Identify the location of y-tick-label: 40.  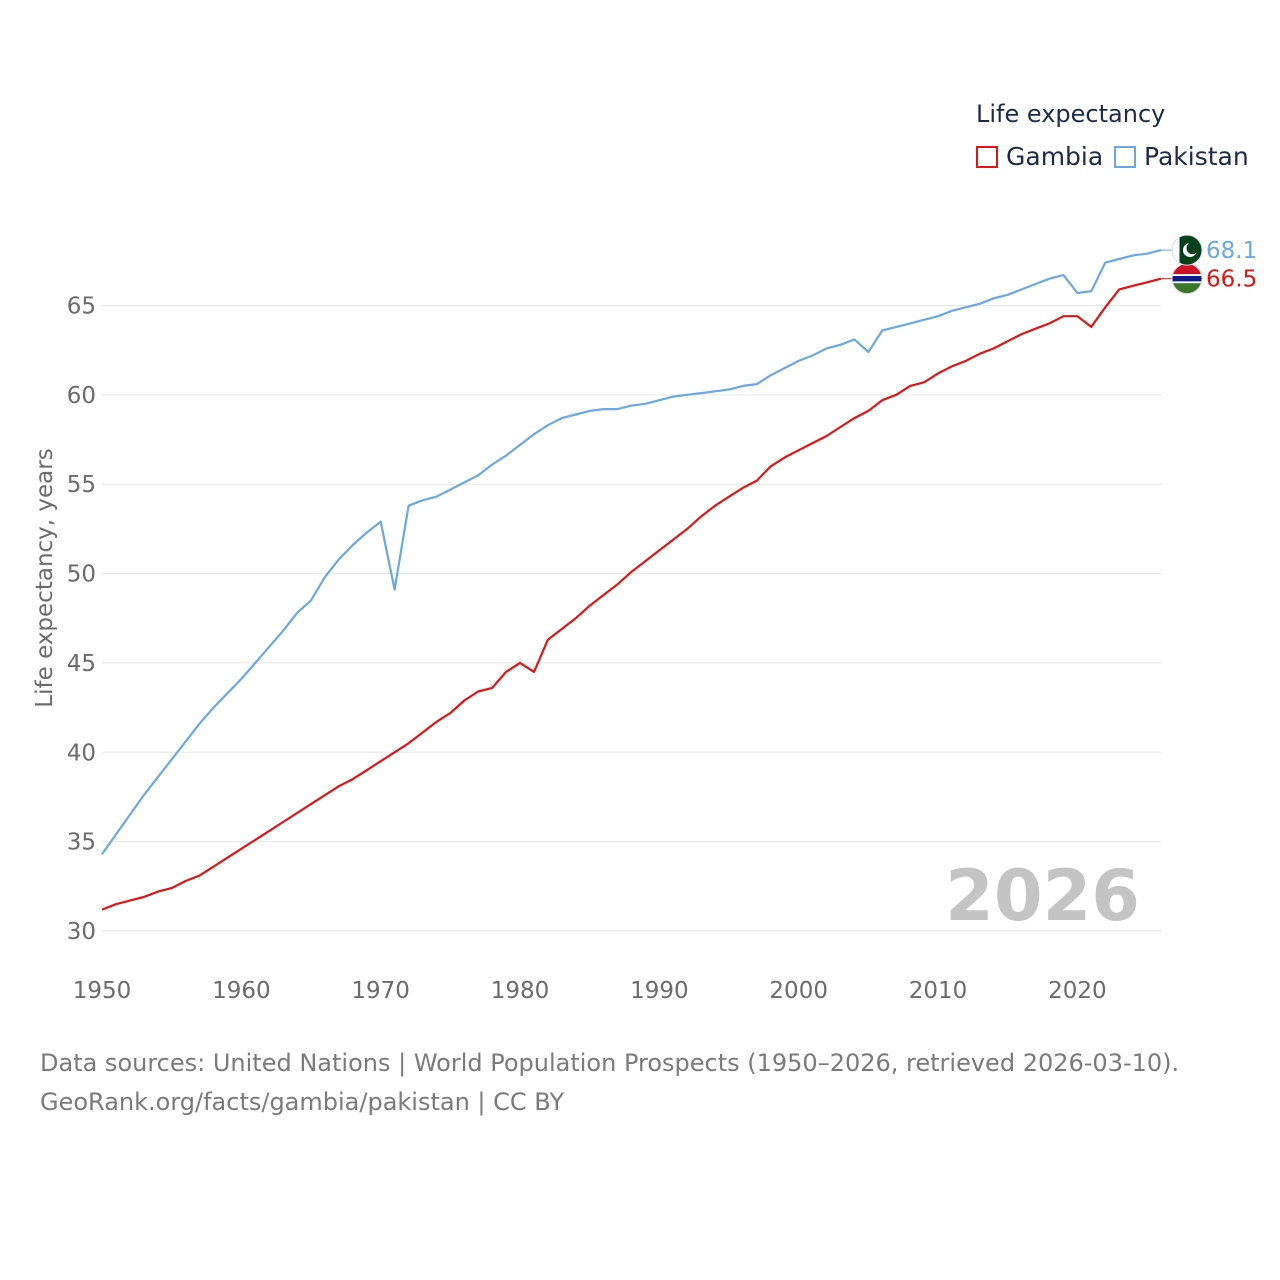
(81, 753).